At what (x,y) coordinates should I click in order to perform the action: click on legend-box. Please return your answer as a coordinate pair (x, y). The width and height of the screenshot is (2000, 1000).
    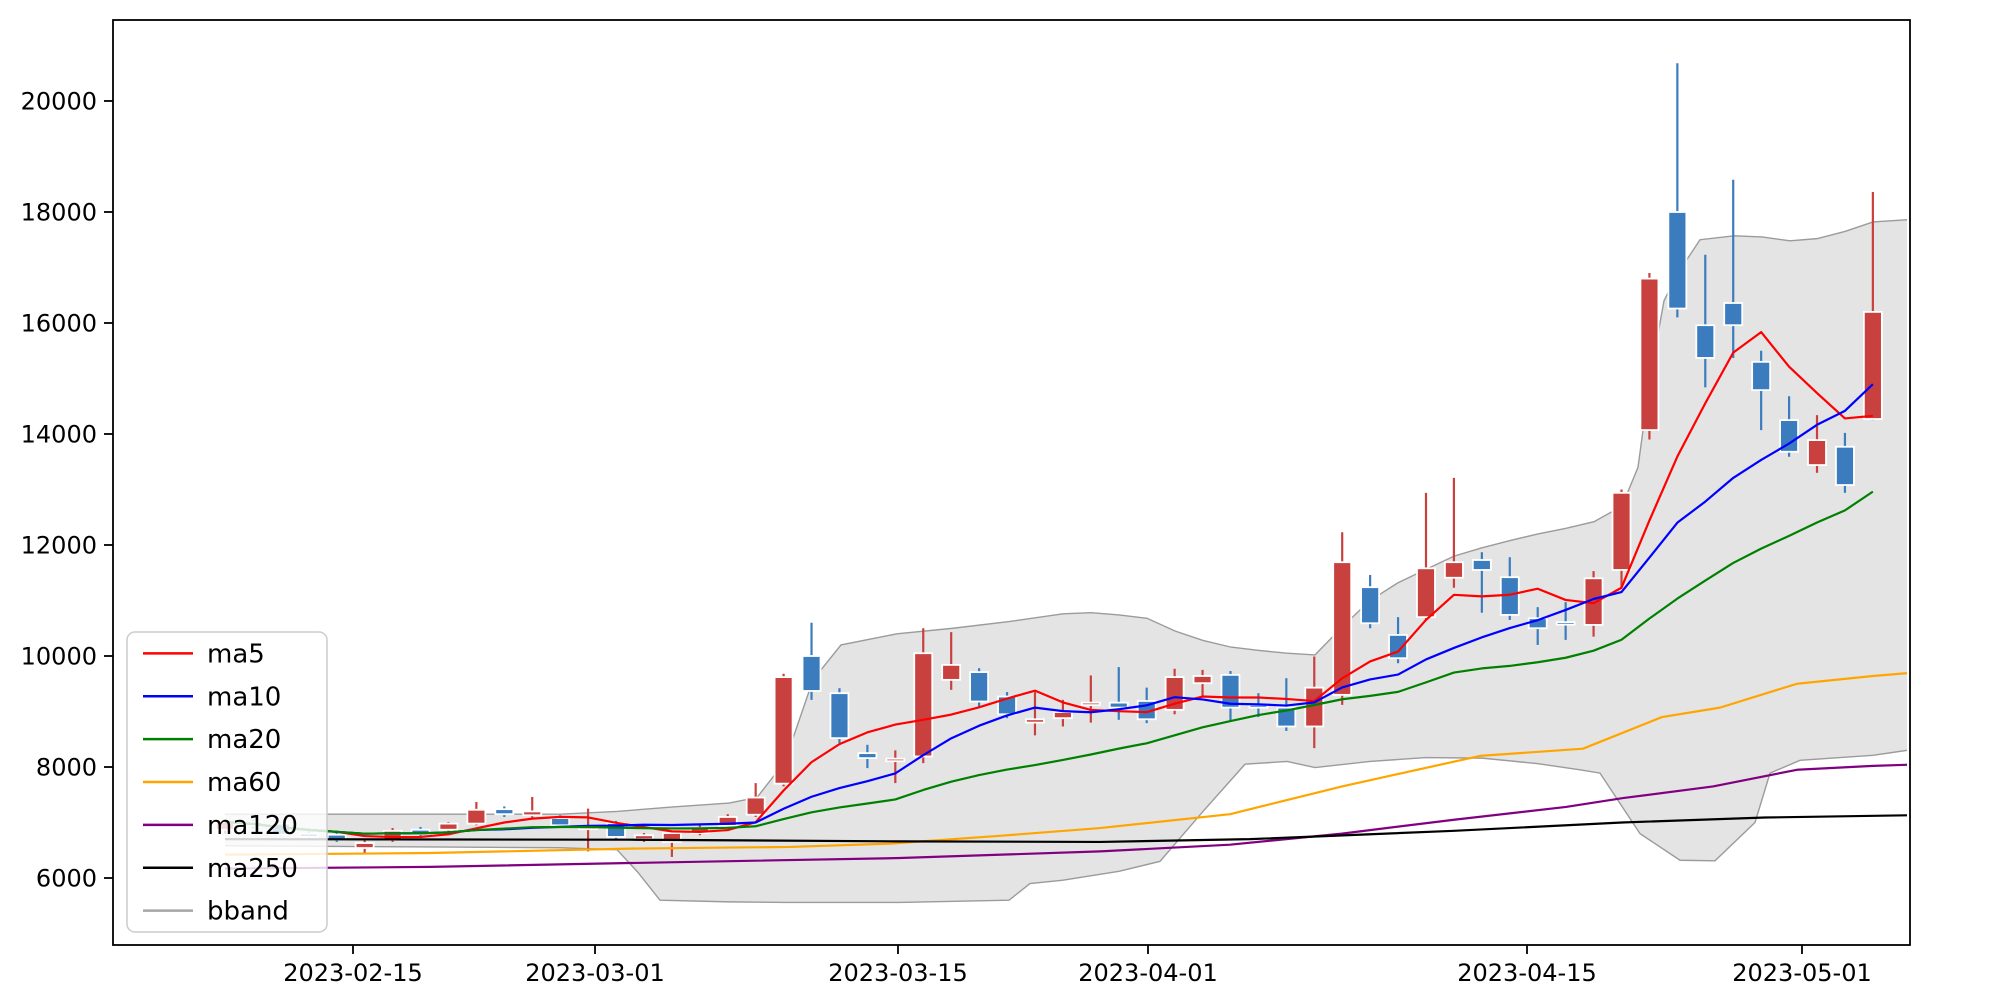
    Looking at the image, I should click on (227, 782).